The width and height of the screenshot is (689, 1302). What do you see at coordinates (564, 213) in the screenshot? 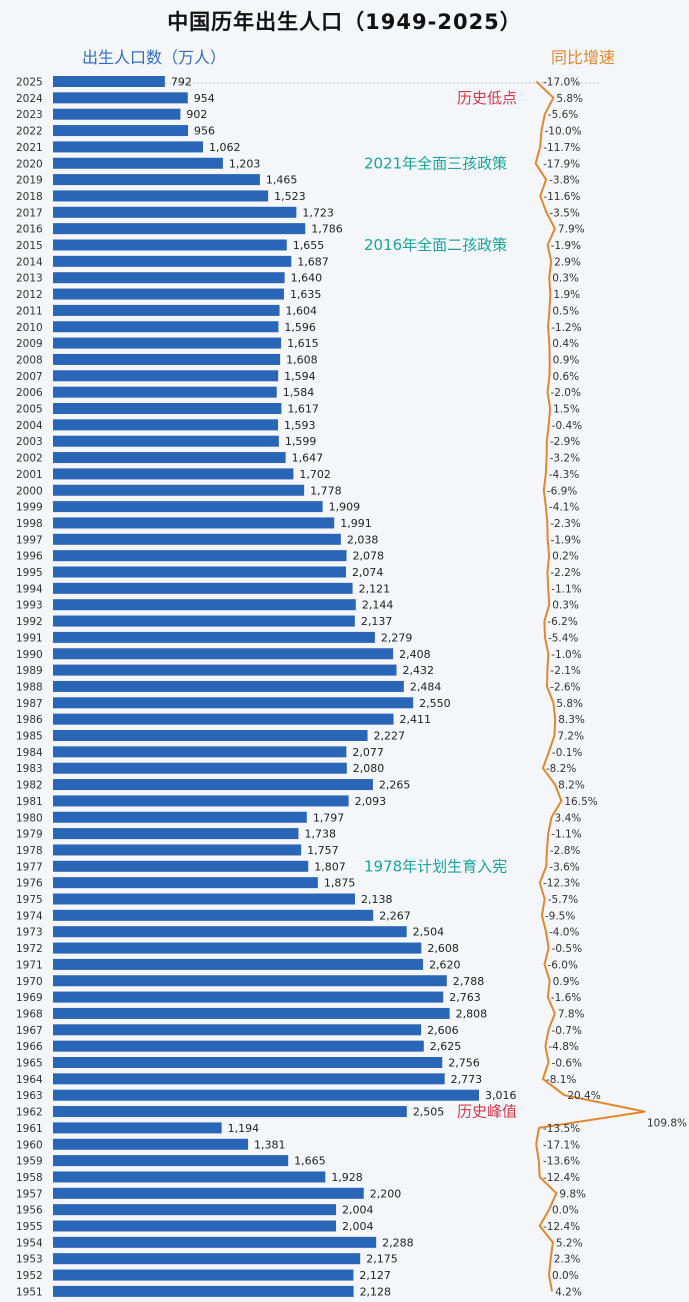
I see `growth-value-label: -3.5%` at bounding box center [564, 213].